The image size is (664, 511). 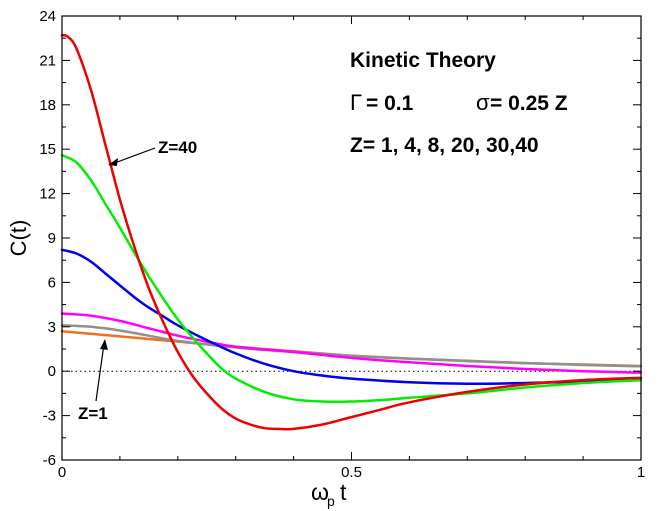 What do you see at coordinates (529, 103) in the screenshot?
I see `annotation-sigma-value: = 0.25 Z` at bounding box center [529, 103].